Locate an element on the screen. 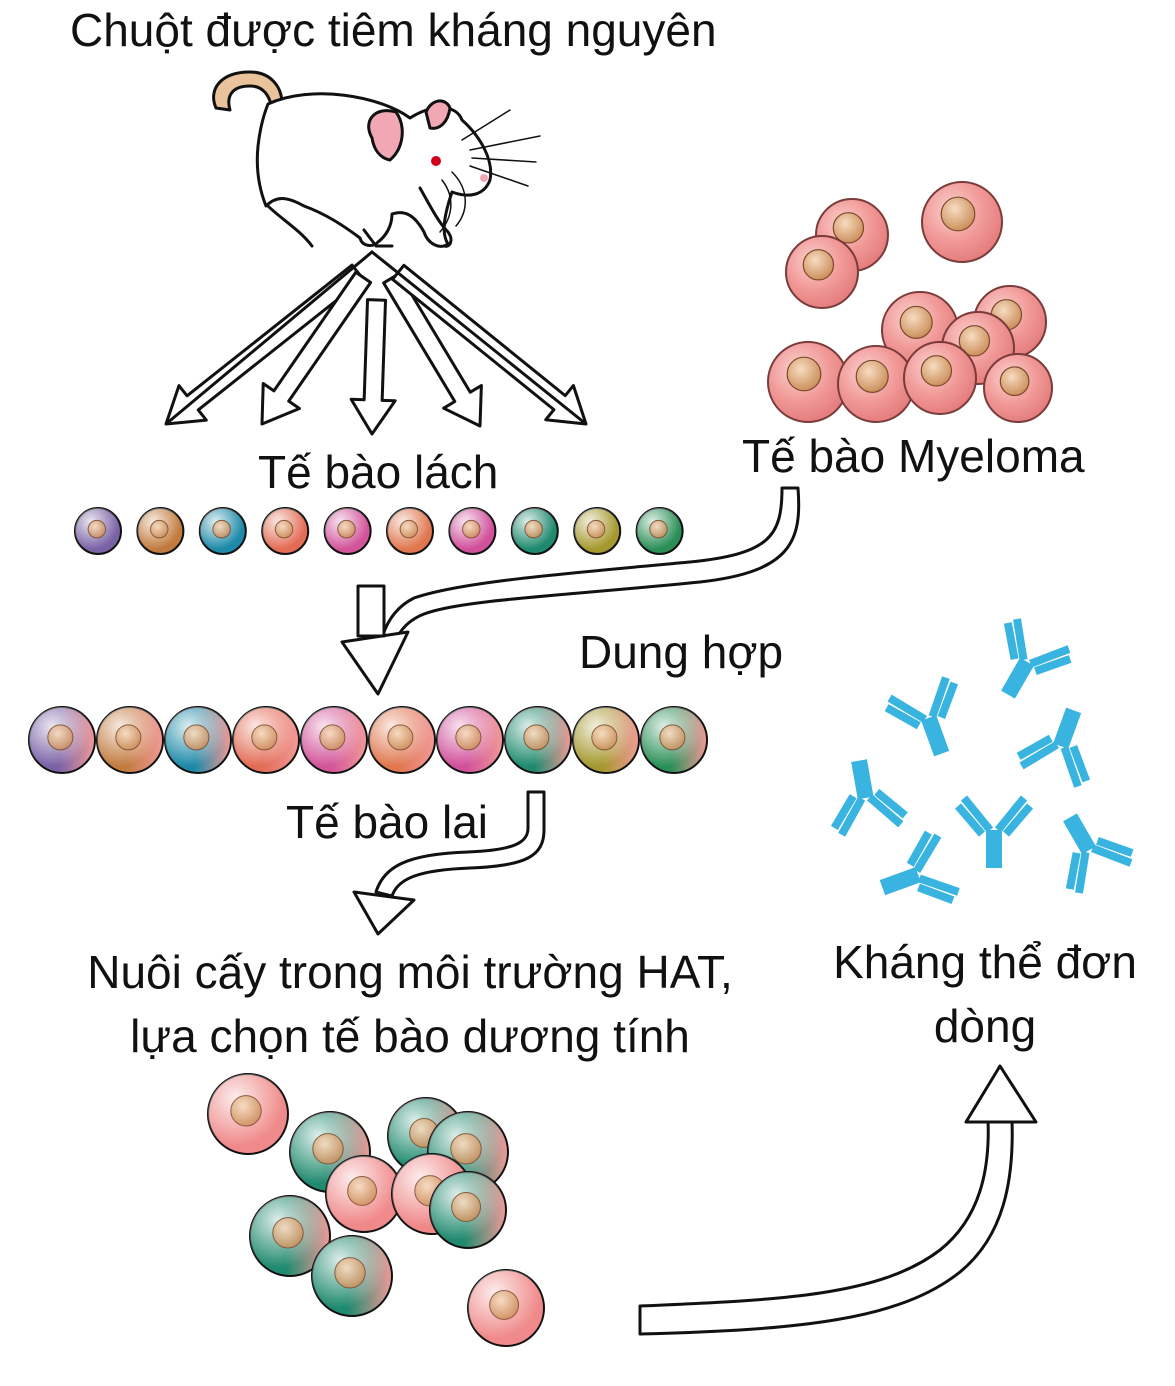 Image resolution: width=1175 pixels, height=1386 pixels. culture-label-line-2: lựa chọn tế bào dương tính is located at coordinates (410, 1036).